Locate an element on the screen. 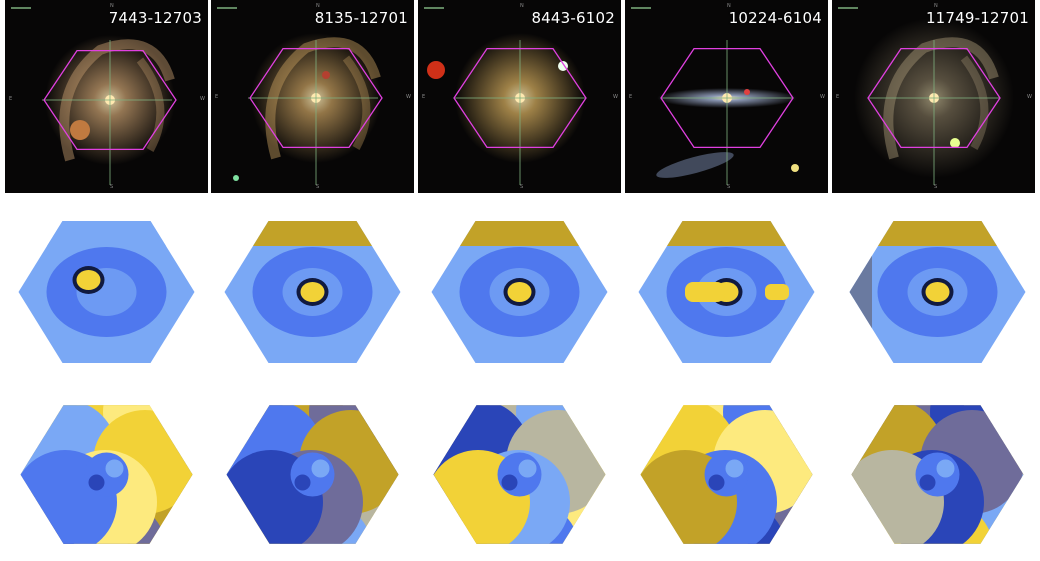 The height and width of the screenshot is (561, 1040). galaxy-image-panel: 8135-12701 N S E W is located at coordinates (312, 96).